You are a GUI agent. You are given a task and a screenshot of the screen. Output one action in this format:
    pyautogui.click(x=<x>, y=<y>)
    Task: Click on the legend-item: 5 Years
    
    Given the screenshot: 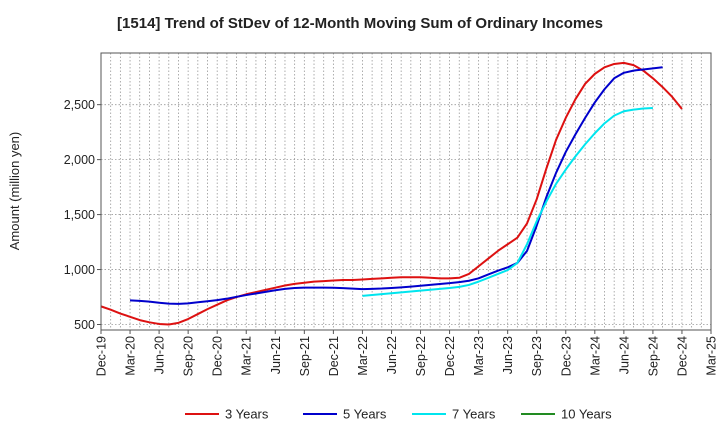 What is the action you would take?
    pyautogui.click(x=345, y=414)
    